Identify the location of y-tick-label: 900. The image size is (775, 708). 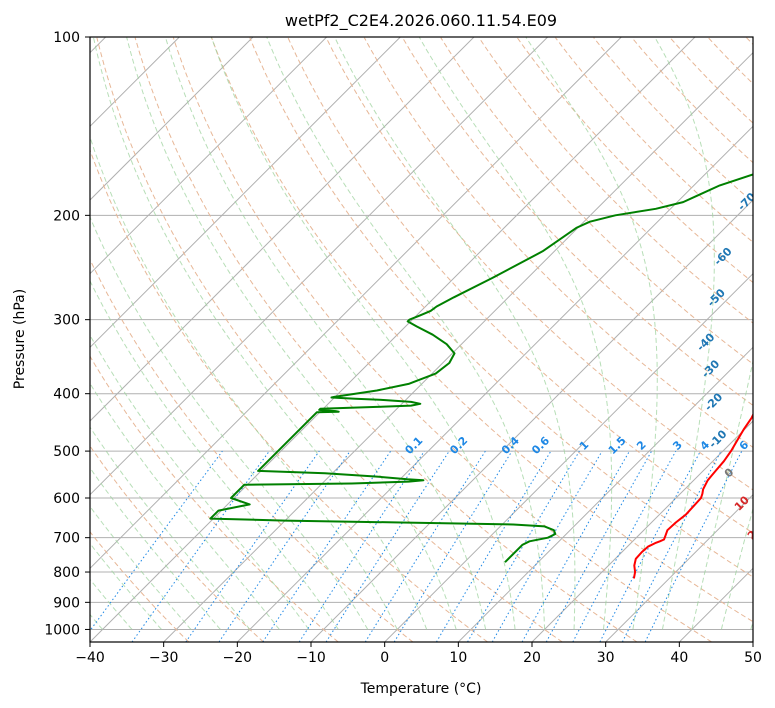
(66, 603).